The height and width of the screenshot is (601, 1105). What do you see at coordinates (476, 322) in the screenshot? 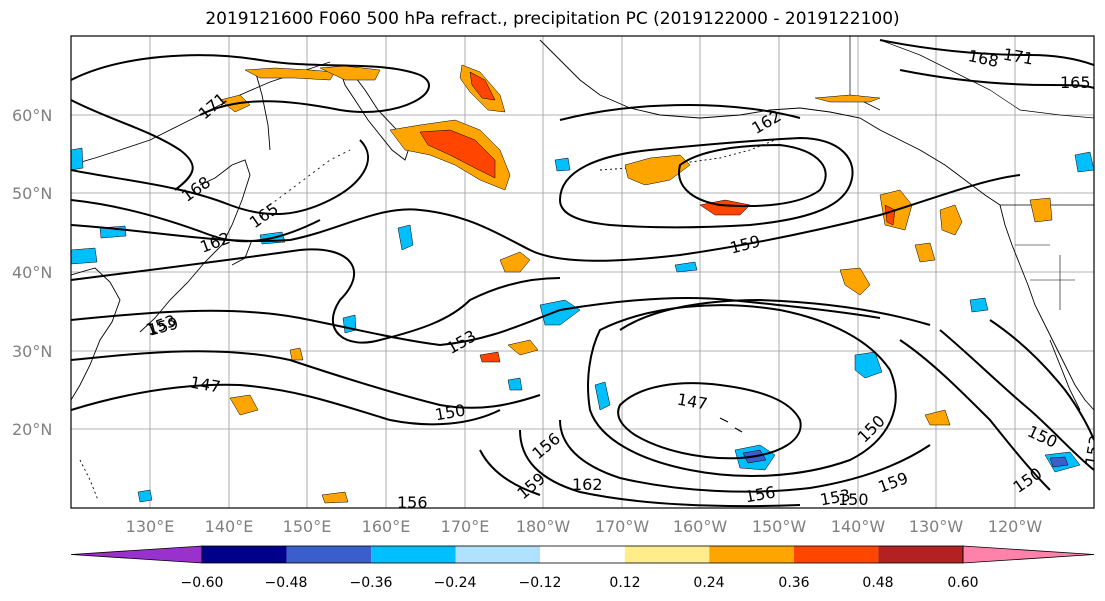
I see `contour-153-west` at bounding box center [476, 322].